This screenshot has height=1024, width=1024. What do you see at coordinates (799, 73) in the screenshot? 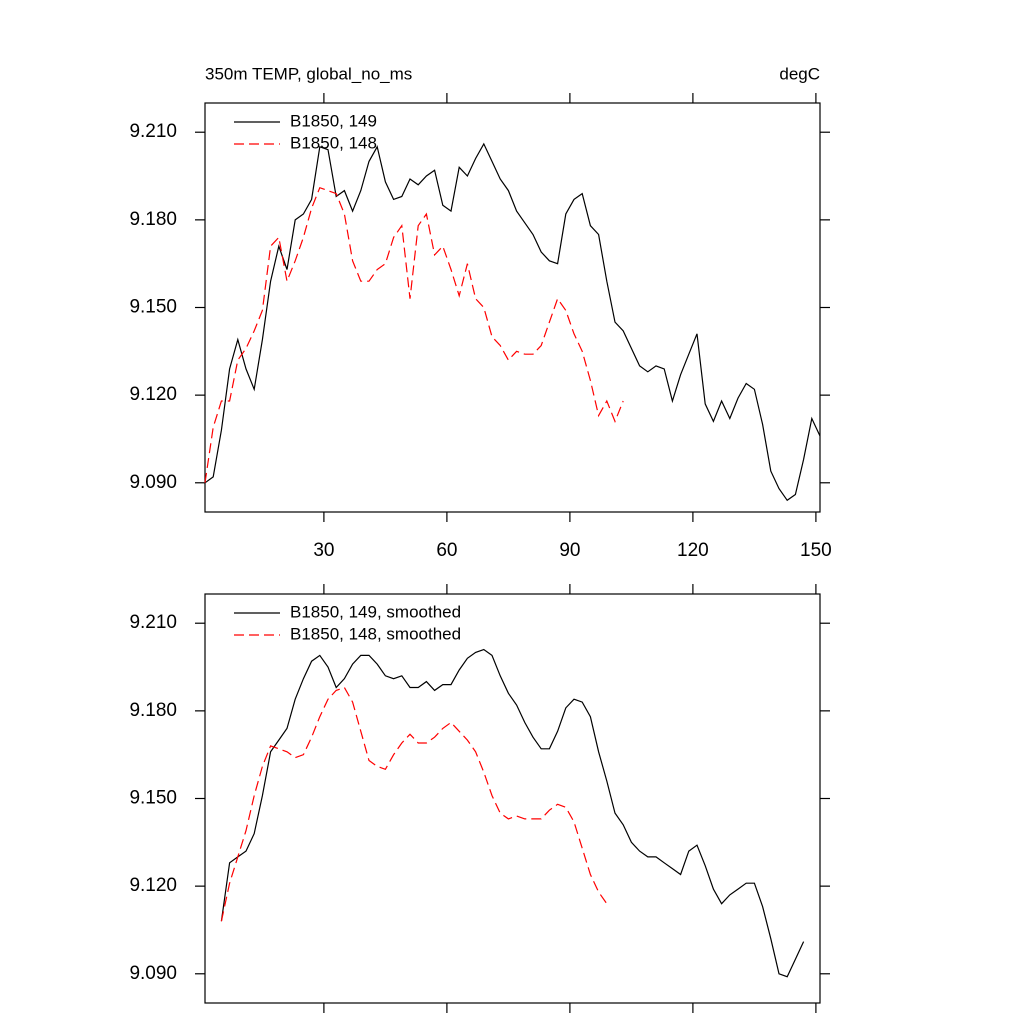
I see `unit-label: degC` at bounding box center [799, 73].